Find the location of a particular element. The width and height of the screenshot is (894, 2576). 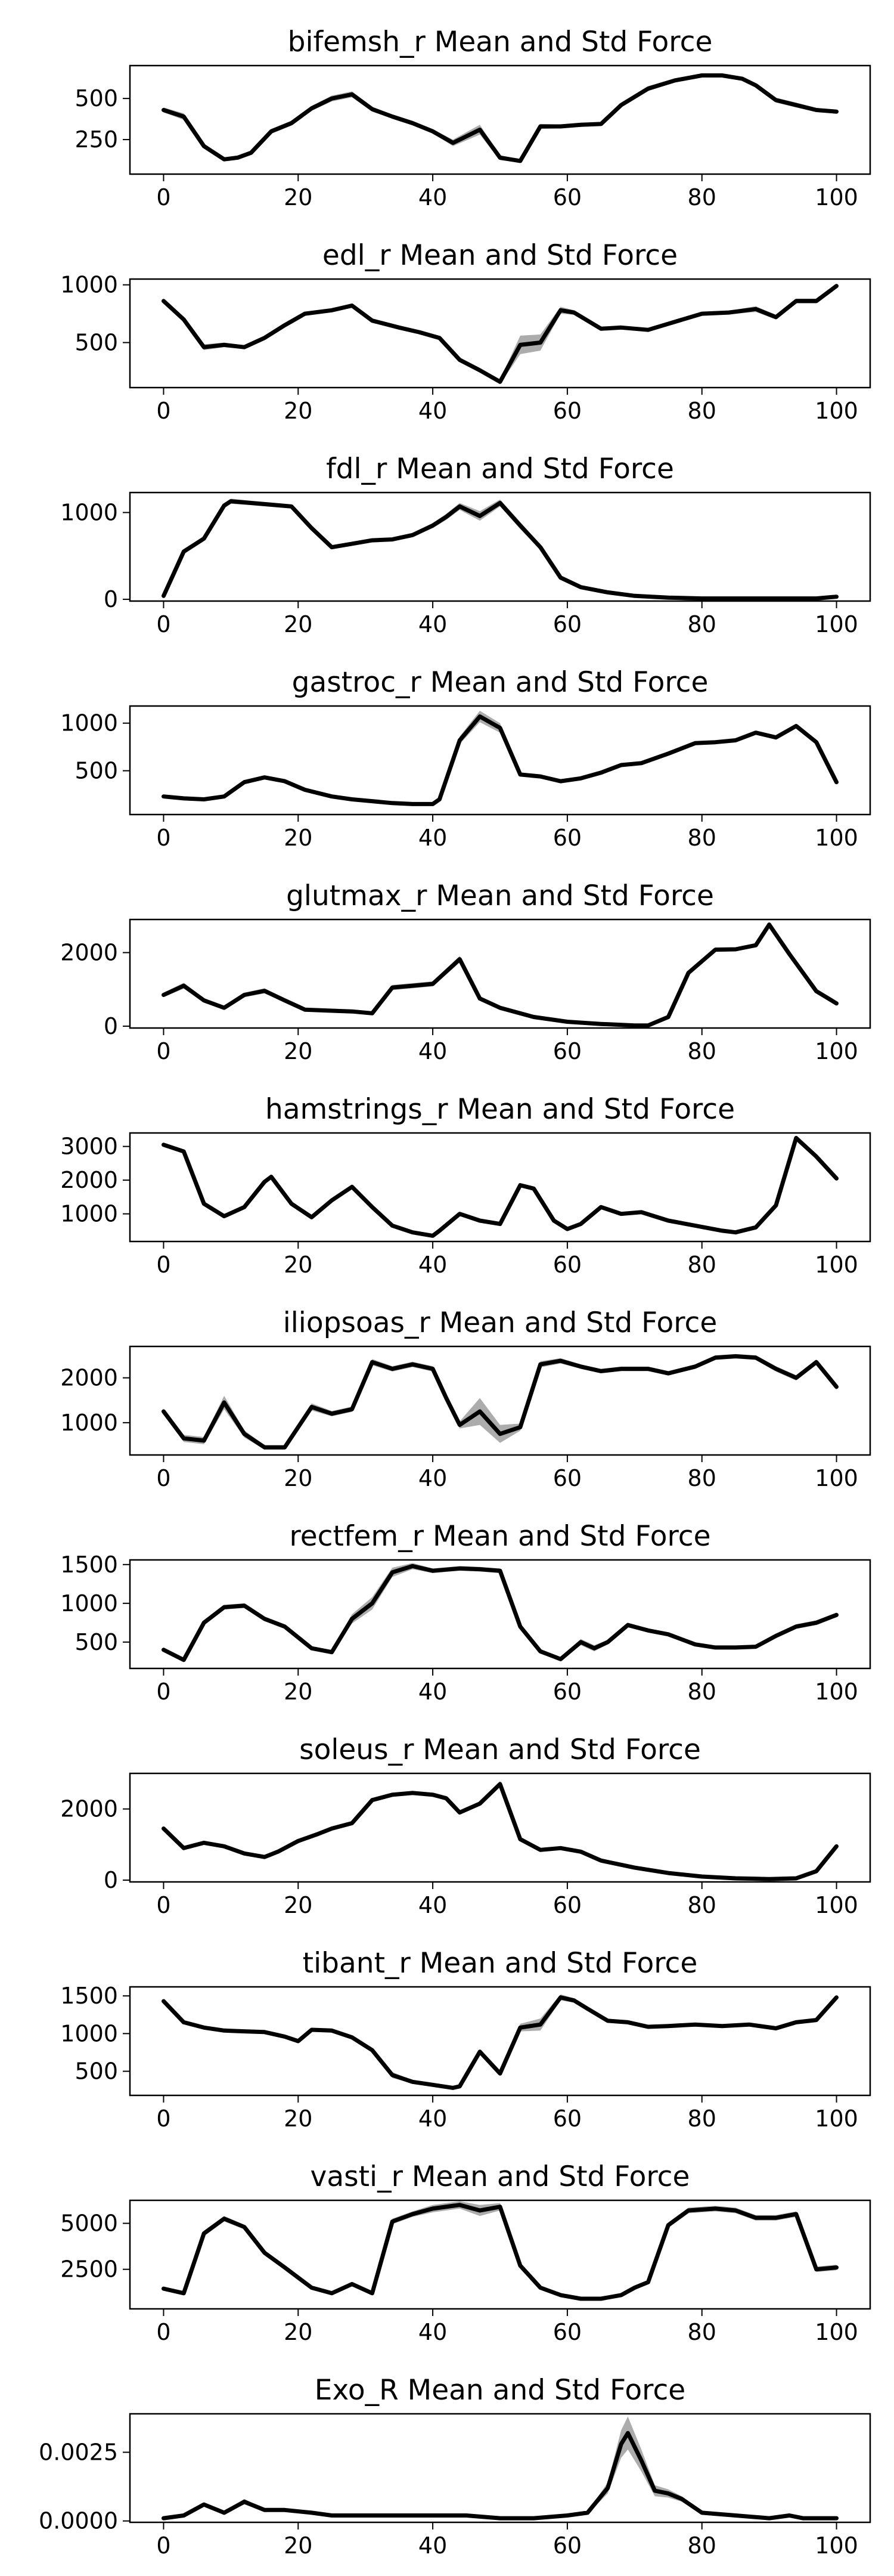

y-tick-label: 250 is located at coordinates (96, 139).